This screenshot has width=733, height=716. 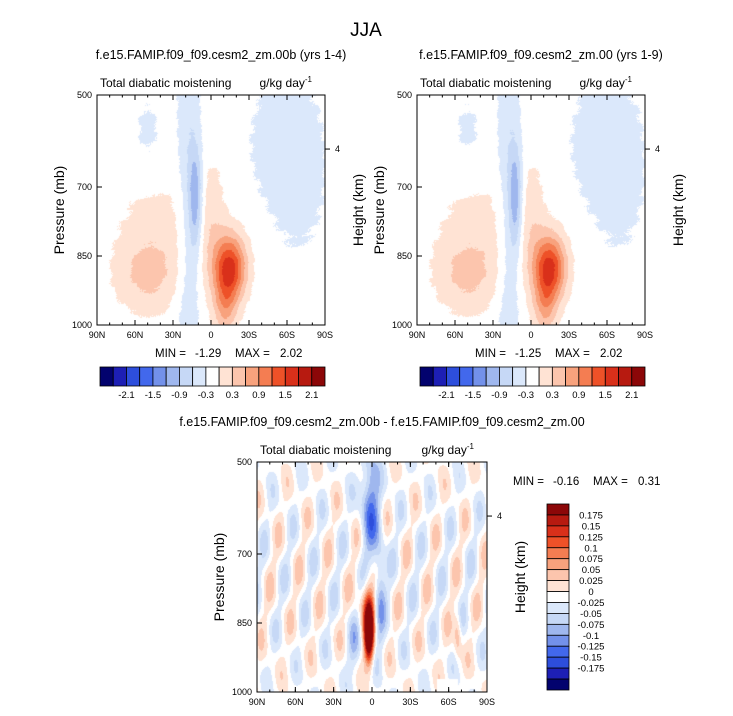 What do you see at coordinates (590, 548) in the screenshot?
I see `colorbar-label: 0.1` at bounding box center [590, 548].